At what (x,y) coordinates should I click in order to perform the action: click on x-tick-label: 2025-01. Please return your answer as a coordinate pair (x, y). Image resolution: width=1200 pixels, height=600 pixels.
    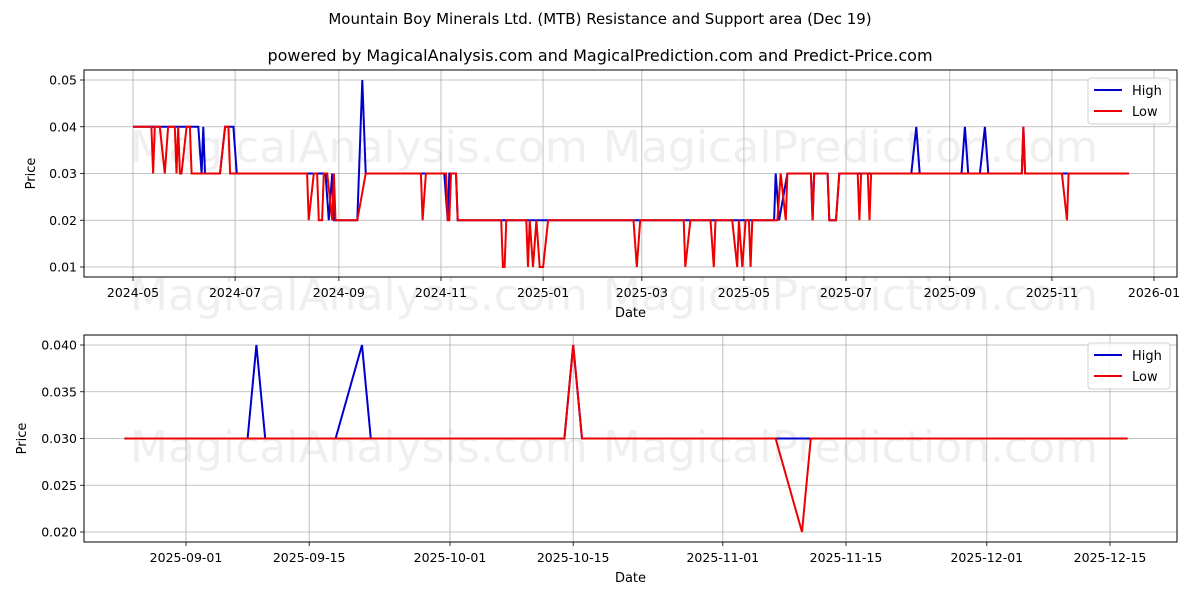
    Looking at the image, I should click on (543, 292).